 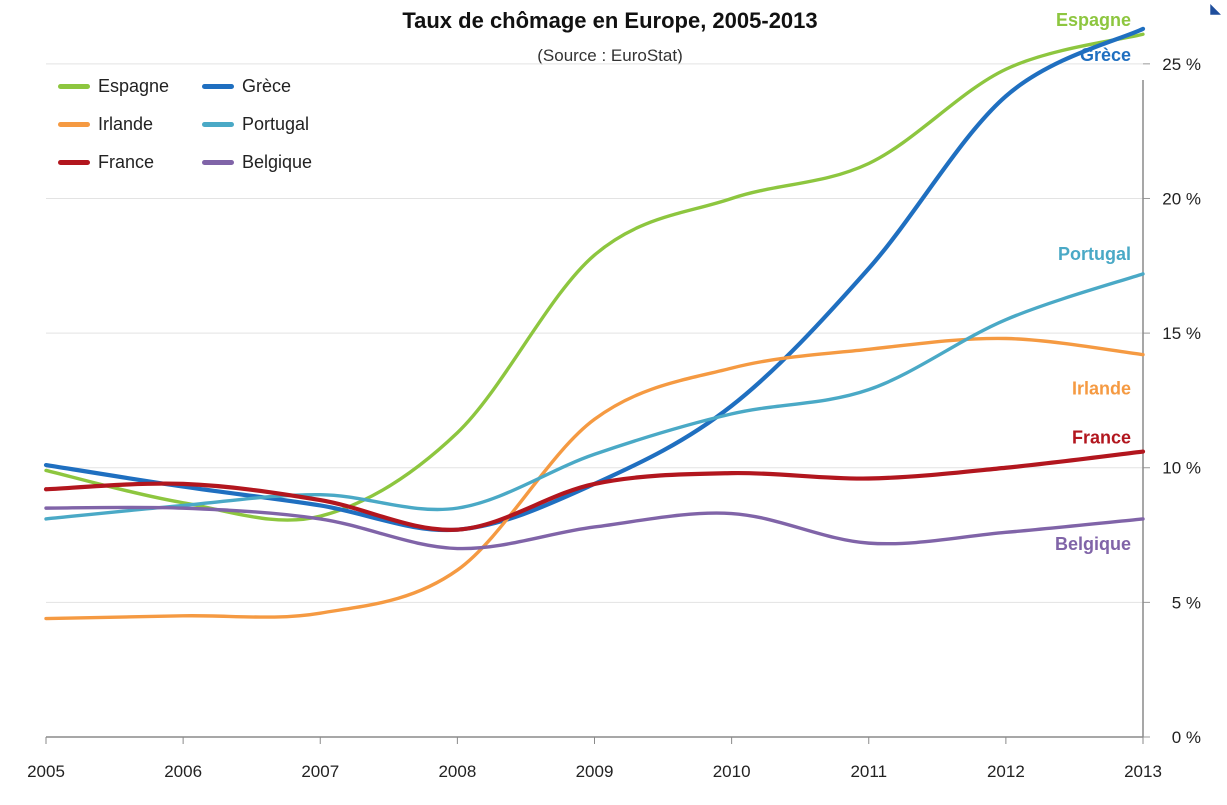 What do you see at coordinates (595, 771) in the screenshot?
I see `x-tick-label: 2009` at bounding box center [595, 771].